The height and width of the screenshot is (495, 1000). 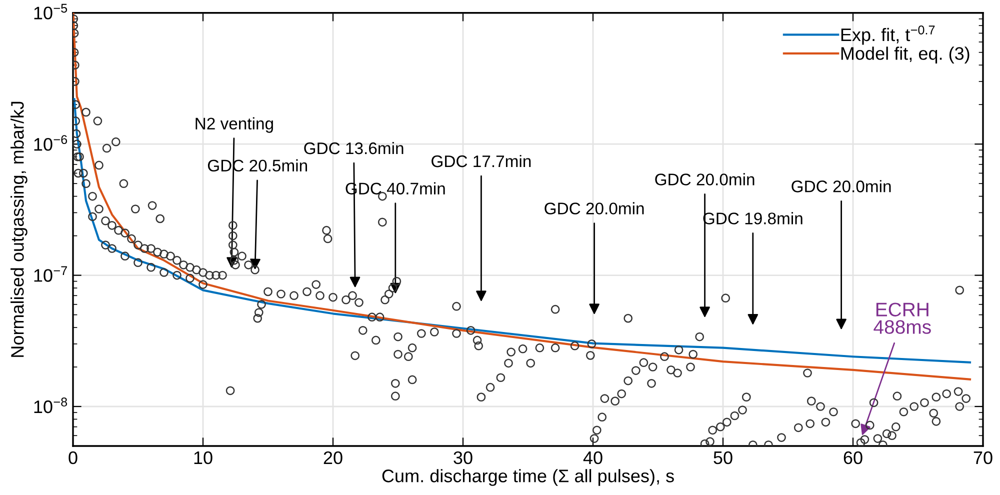 I want to click on annotation: N2 venting, so click(x=234, y=125).